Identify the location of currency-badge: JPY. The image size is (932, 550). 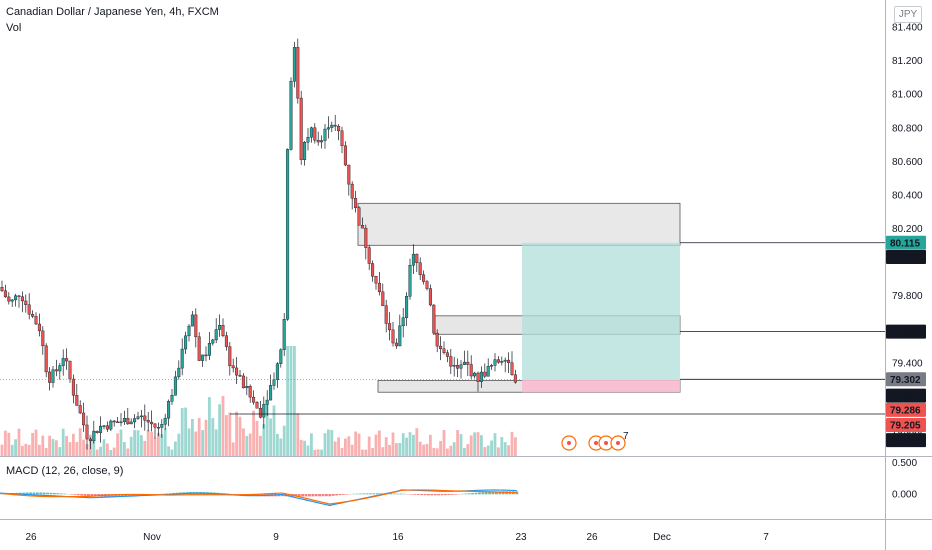
(908, 14).